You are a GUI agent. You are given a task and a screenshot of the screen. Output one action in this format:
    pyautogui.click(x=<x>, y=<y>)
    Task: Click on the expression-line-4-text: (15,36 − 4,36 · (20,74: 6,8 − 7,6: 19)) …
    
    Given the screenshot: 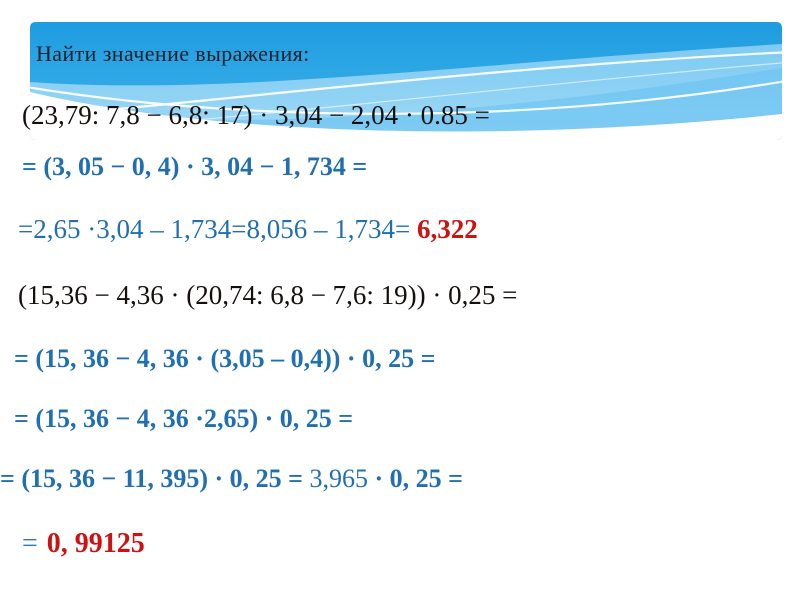 What is the action you would take?
    pyautogui.click(x=268, y=295)
    